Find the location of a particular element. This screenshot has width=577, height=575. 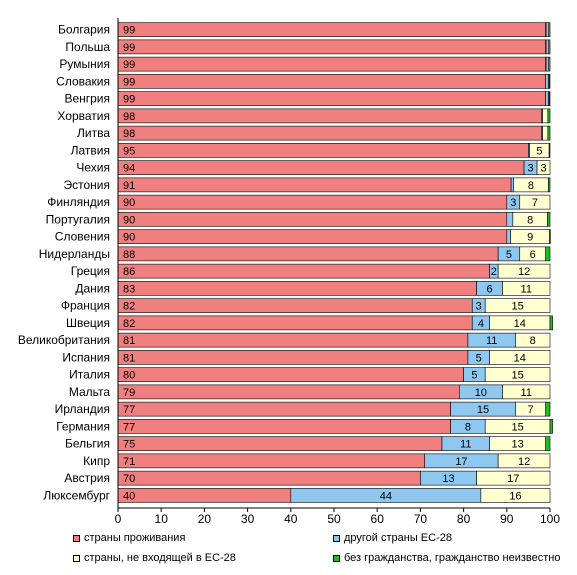

data-label: 16 is located at coordinates (515, 496).